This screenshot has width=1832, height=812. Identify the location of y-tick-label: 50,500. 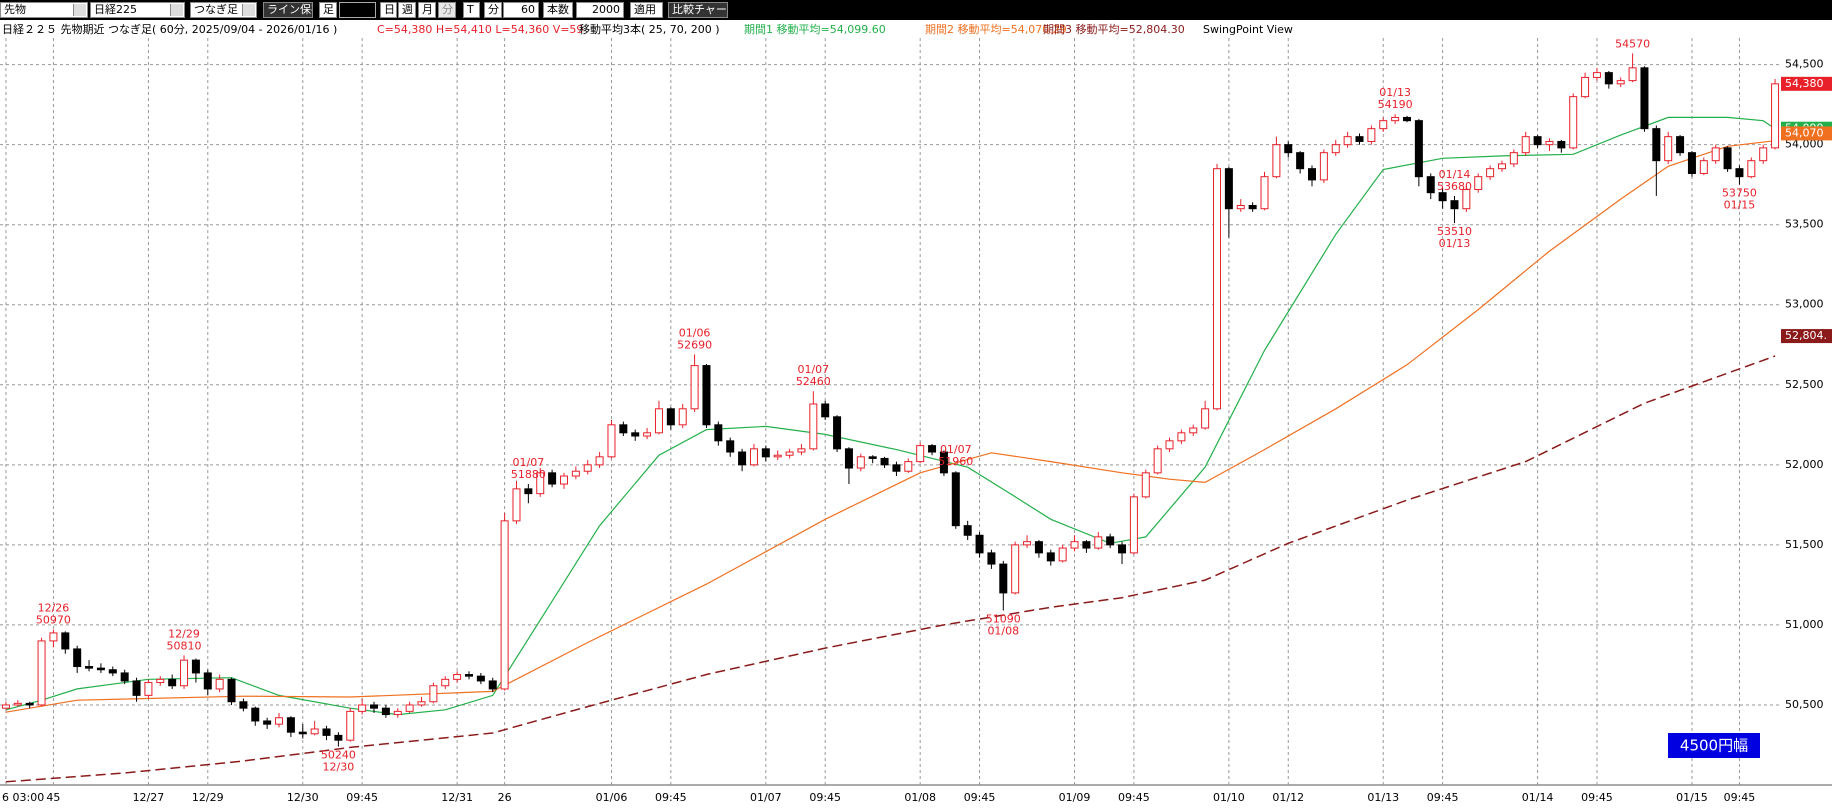
(1804, 704).